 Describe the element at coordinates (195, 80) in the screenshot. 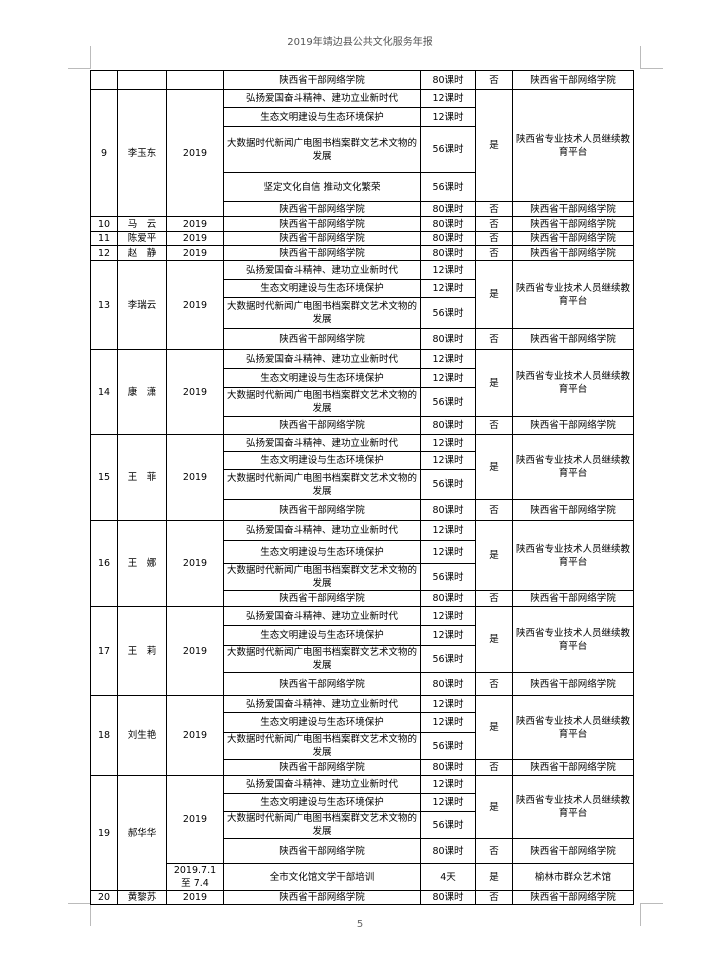

I see `year-cell` at that location.